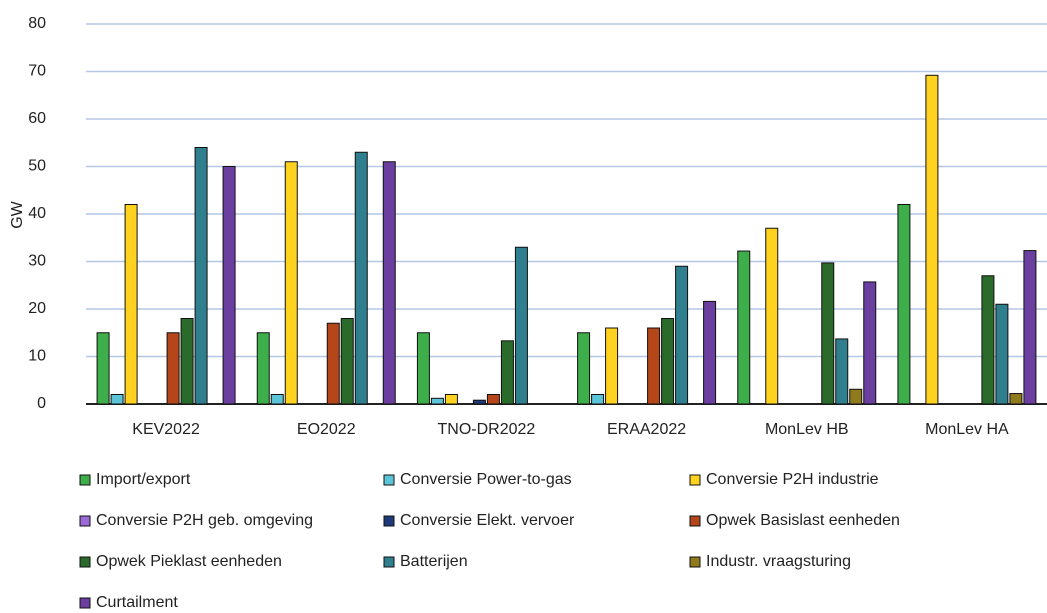  I want to click on x-tick-label: MonLev HA, so click(967, 429).